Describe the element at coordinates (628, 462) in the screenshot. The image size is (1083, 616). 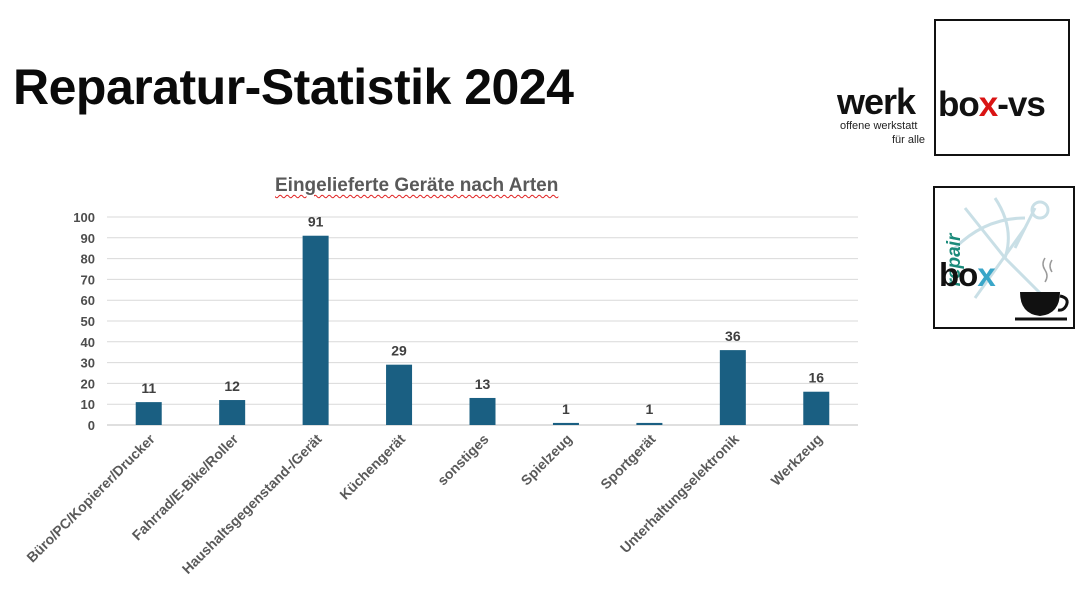
I see `x-tick-label: Sportgerät` at that location.